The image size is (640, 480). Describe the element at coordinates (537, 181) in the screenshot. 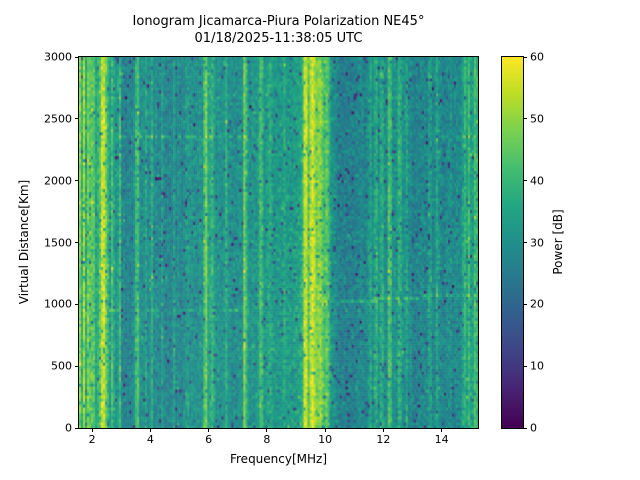

I see `colorbar-tick-label: 40` at that location.